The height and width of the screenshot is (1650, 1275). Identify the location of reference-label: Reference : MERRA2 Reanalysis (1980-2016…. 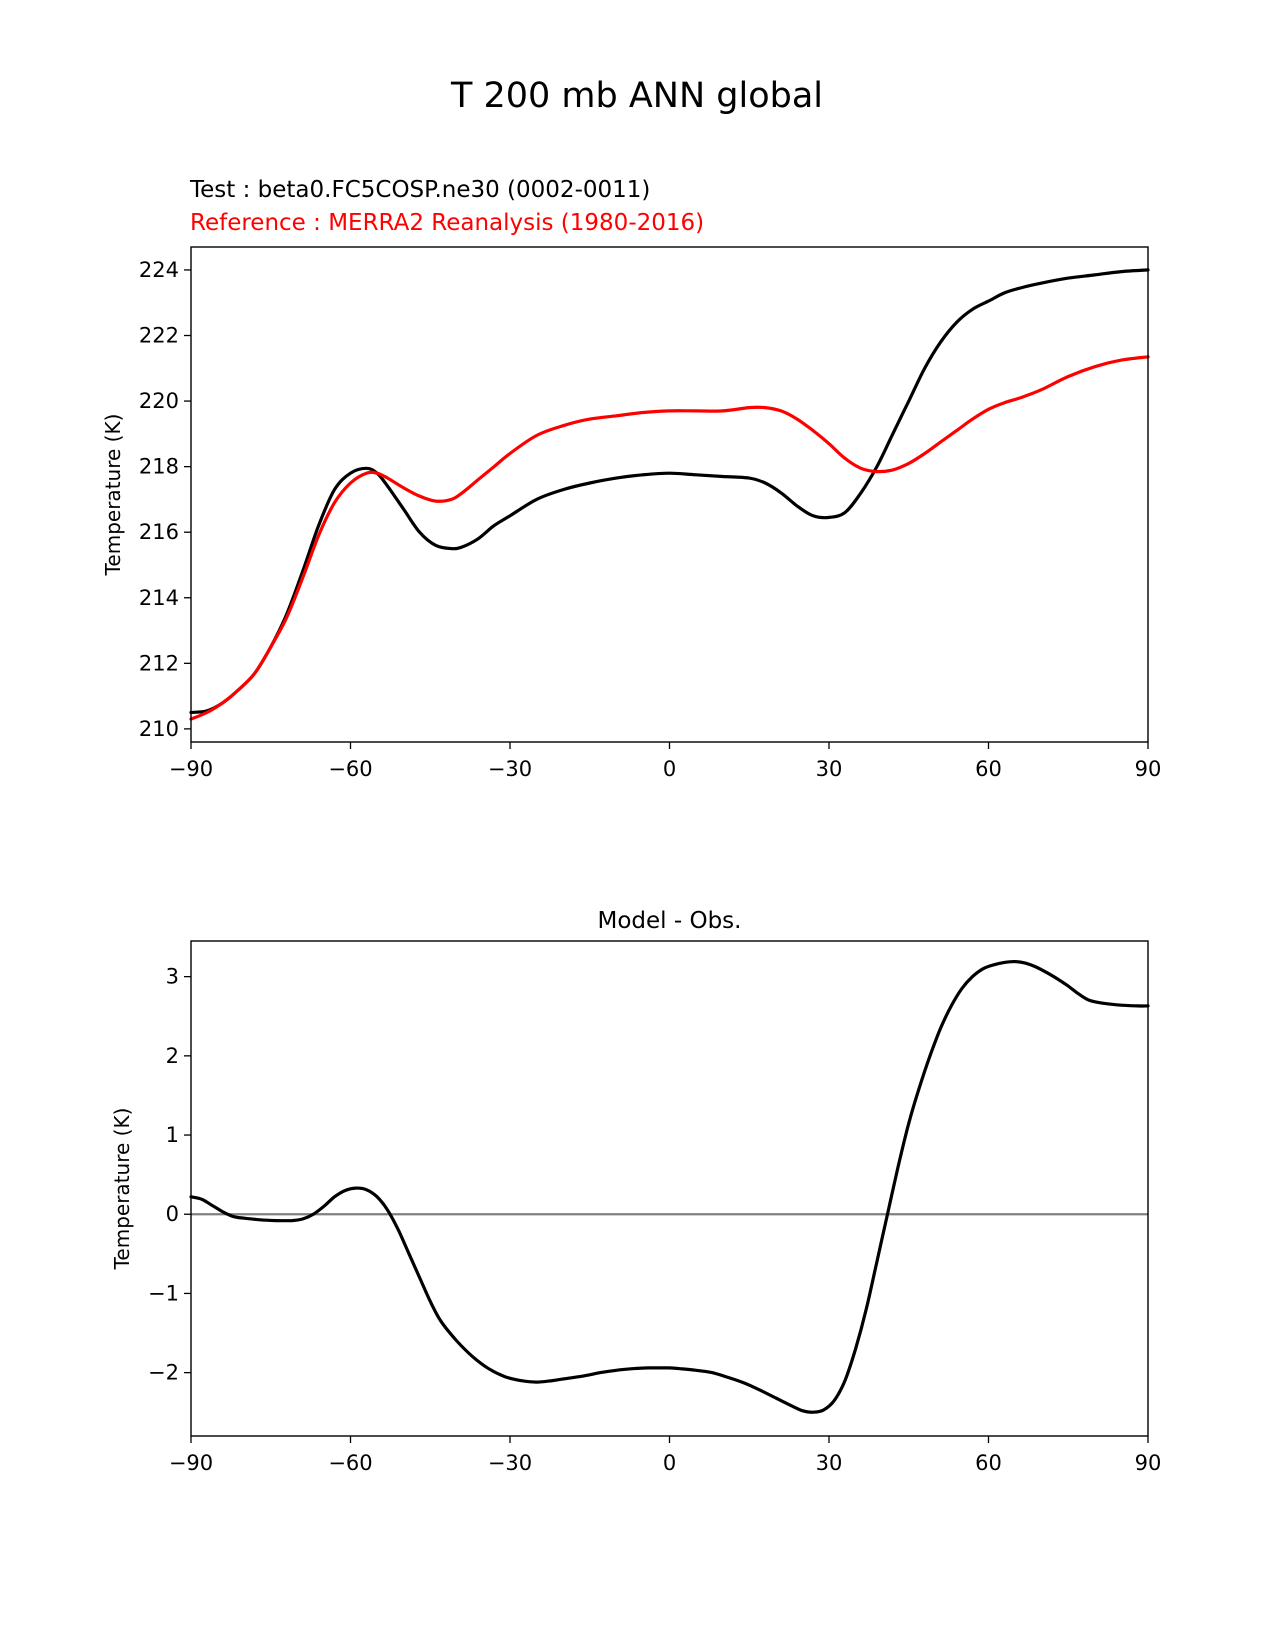
(447, 223).